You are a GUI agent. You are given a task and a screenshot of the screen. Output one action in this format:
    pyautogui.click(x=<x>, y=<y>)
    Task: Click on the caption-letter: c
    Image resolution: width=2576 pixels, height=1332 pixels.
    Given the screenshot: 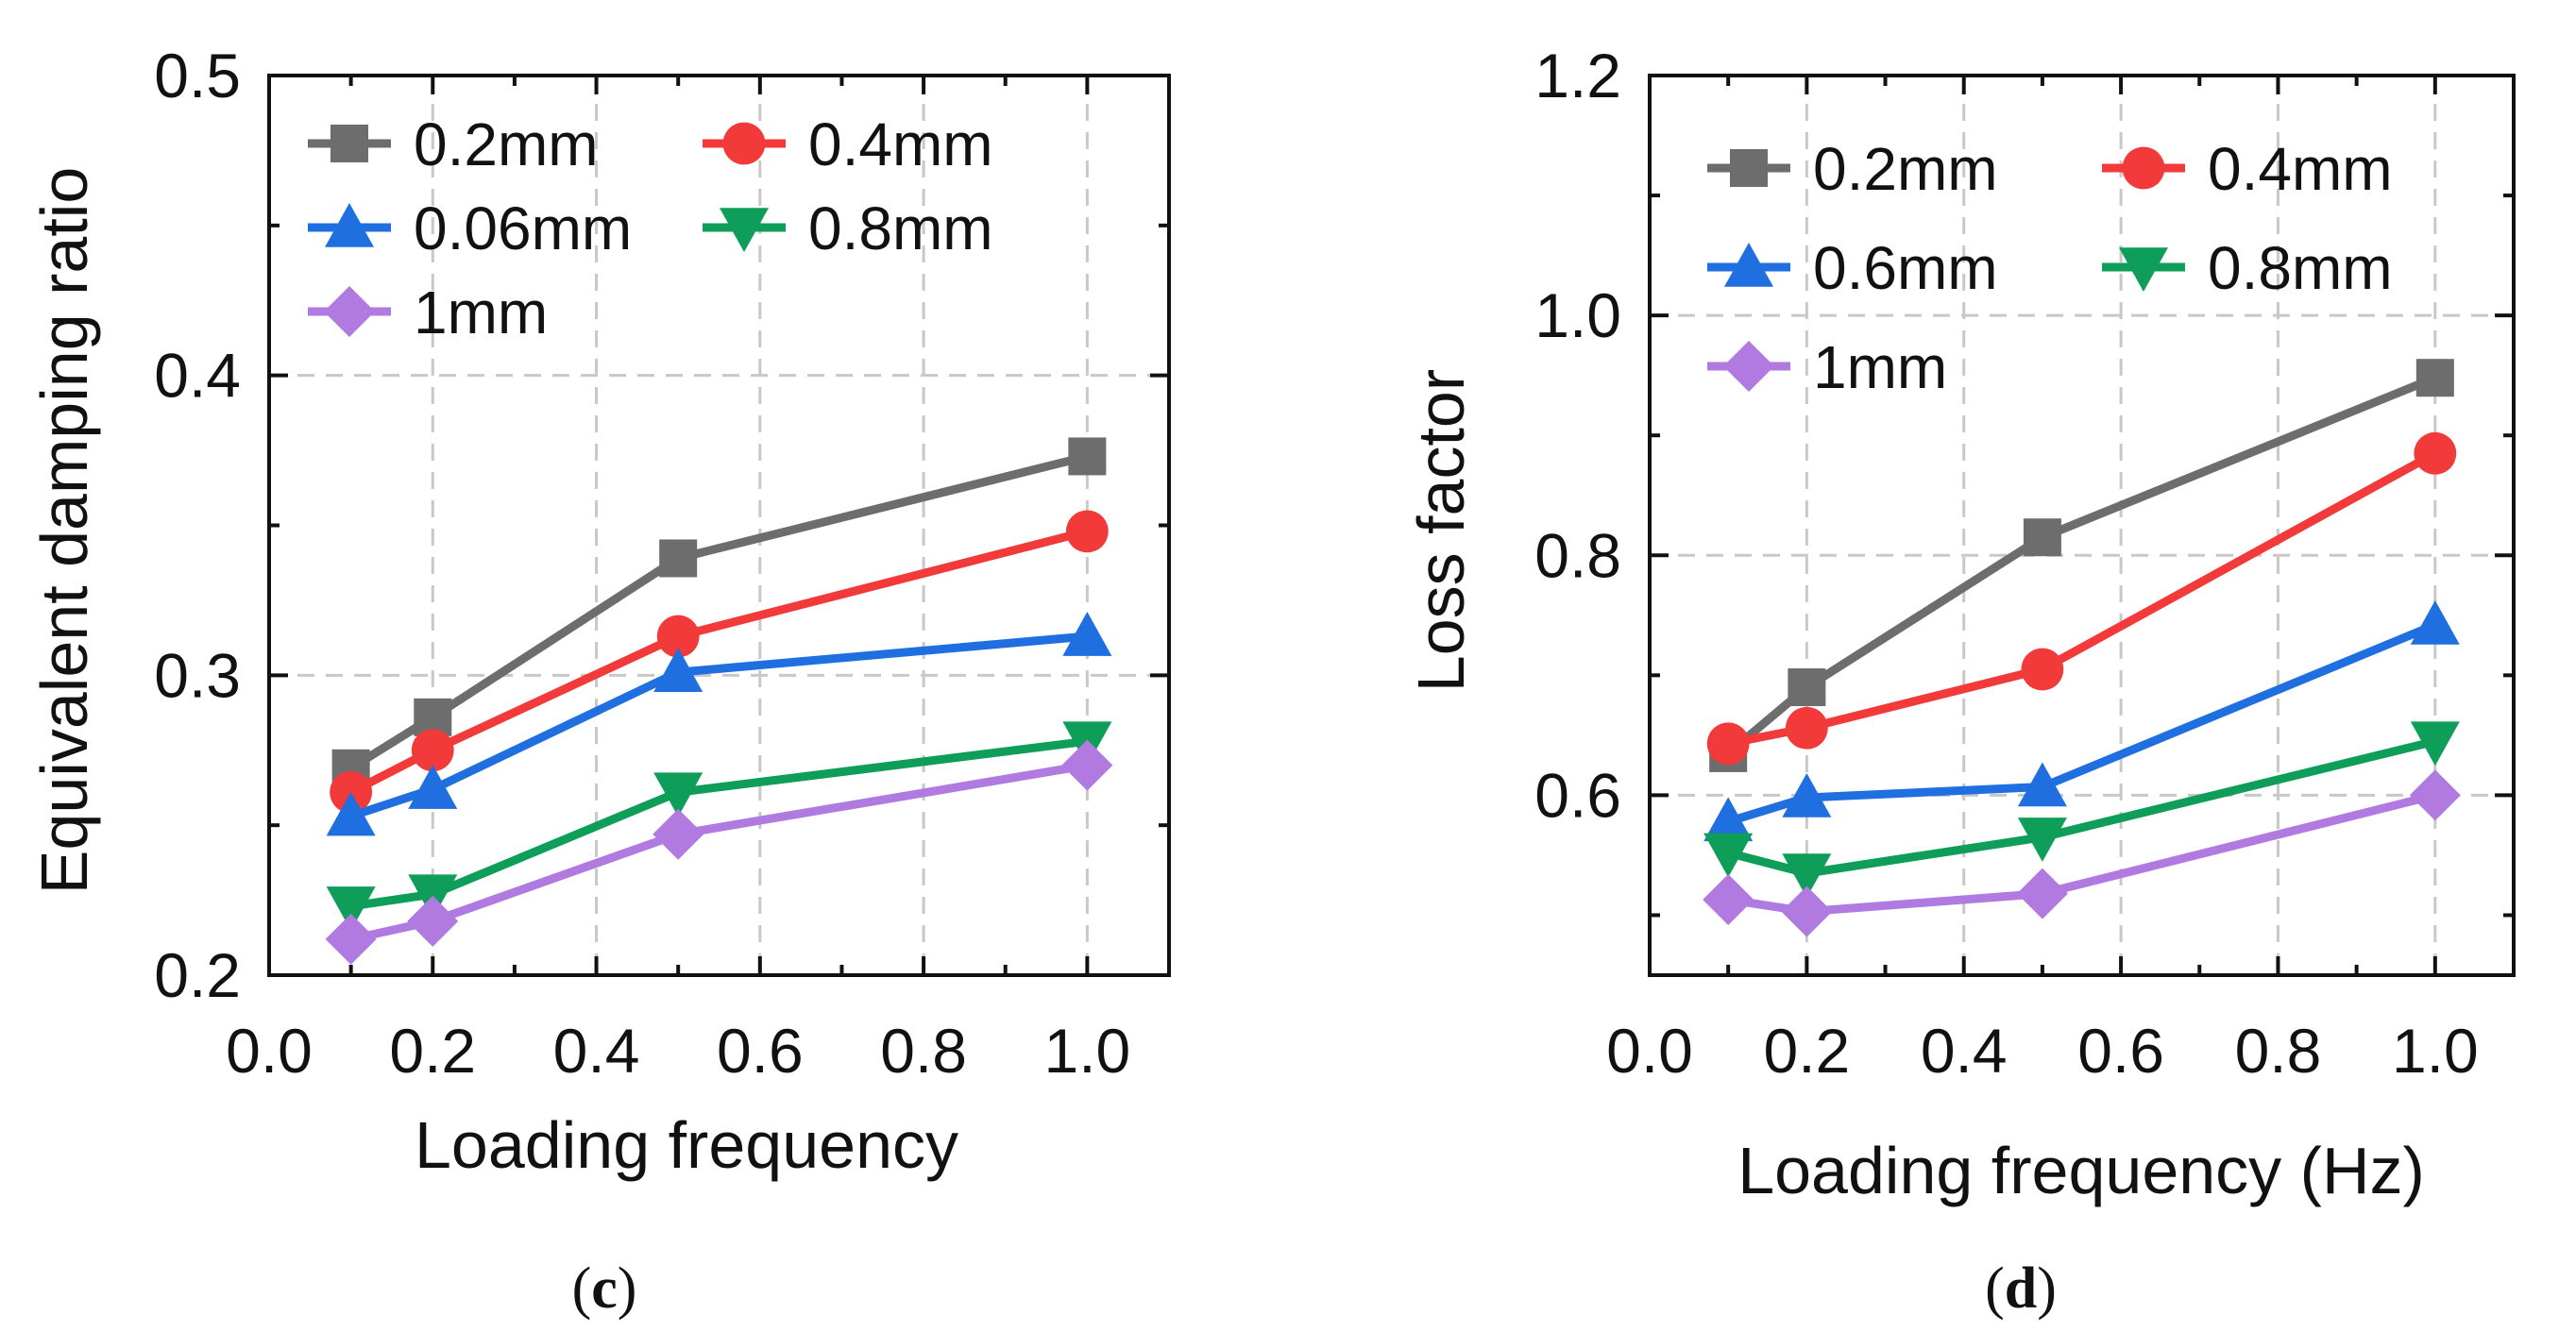 What is the action you would take?
    pyautogui.click(x=604, y=1288)
    